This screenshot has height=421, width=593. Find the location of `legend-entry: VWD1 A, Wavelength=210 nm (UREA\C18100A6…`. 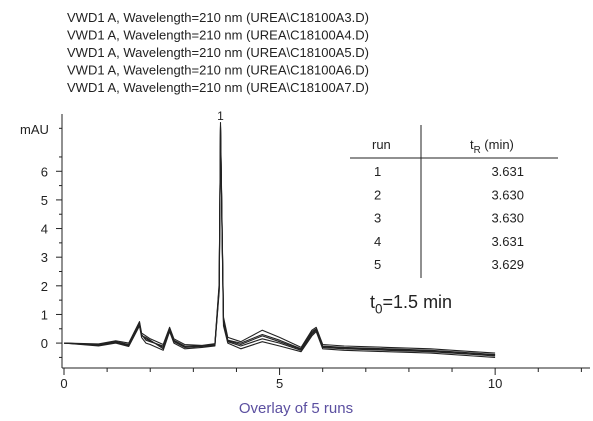

legend-entry: VWD1 A, Wavelength=210 nm (UREA\C18100A6… is located at coordinates (218, 70).